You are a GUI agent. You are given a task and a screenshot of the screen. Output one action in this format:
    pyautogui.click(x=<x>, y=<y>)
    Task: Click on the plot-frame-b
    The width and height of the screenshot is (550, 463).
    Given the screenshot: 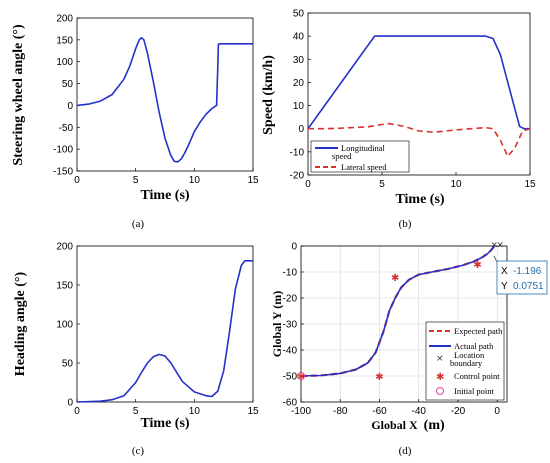 What is the action you would take?
    pyautogui.click(x=419, y=94)
    